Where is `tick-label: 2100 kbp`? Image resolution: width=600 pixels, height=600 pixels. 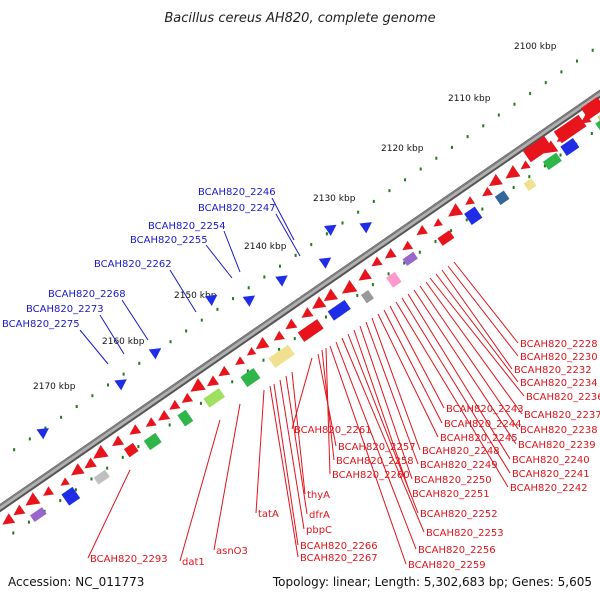 tick-label: 2100 kbp is located at coordinates (535, 47).